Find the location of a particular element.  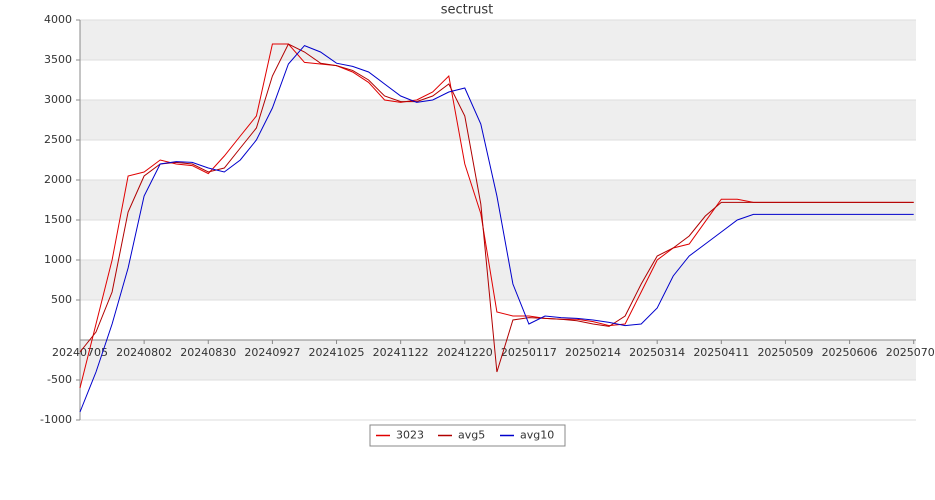

y-tick-label: 2000 is located at coordinates (58, 179).